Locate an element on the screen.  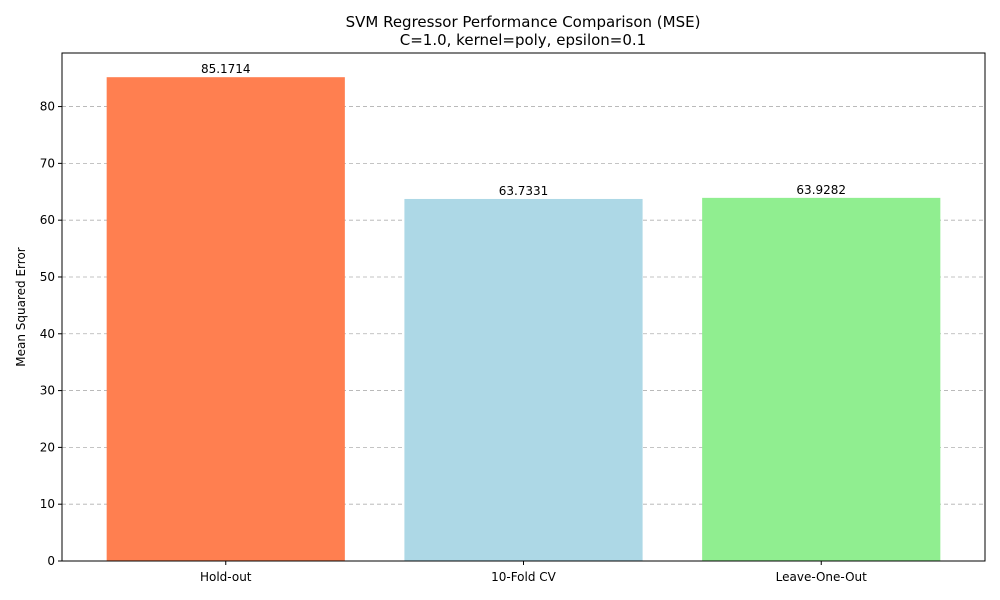
bar-value-label: 85.1714 is located at coordinates (226, 69).